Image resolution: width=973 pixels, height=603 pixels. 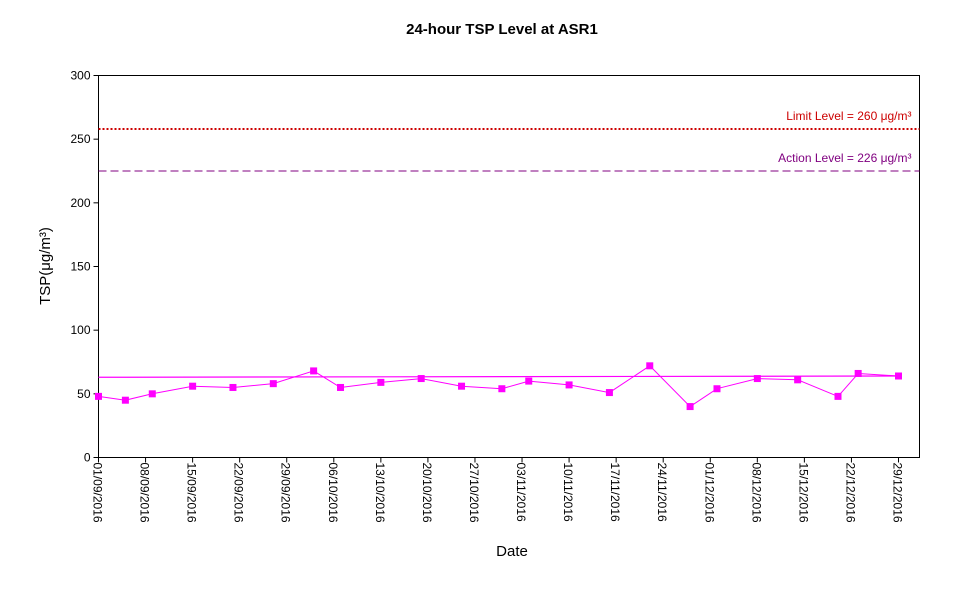 What do you see at coordinates (512, 551) in the screenshot?
I see `x-axis-label: Date` at bounding box center [512, 551].